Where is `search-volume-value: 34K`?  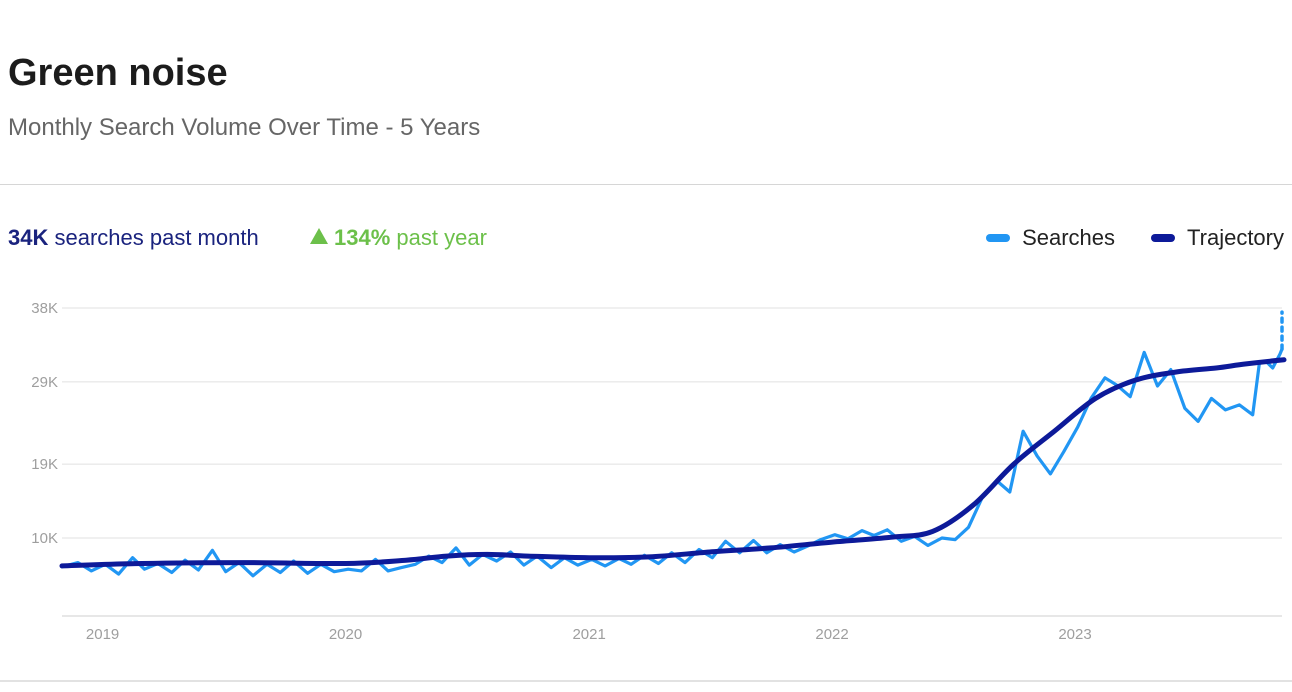
search-volume-value: 34K is located at coordinates (28, 237).